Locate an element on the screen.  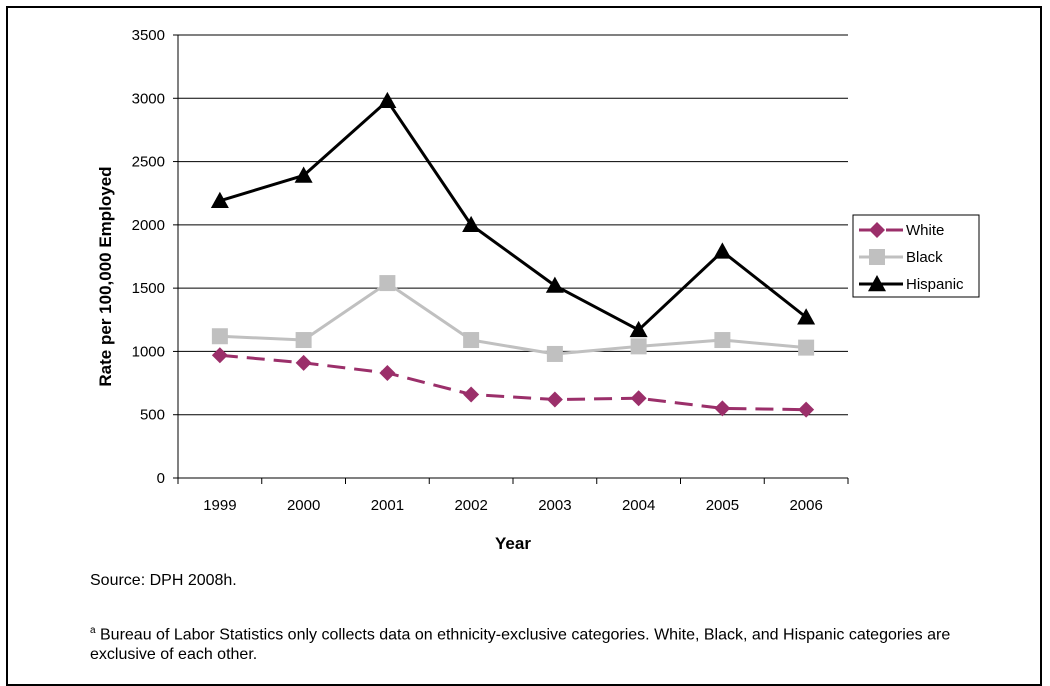
y-tick-label: 3000 is located at coordinates (148, 98).